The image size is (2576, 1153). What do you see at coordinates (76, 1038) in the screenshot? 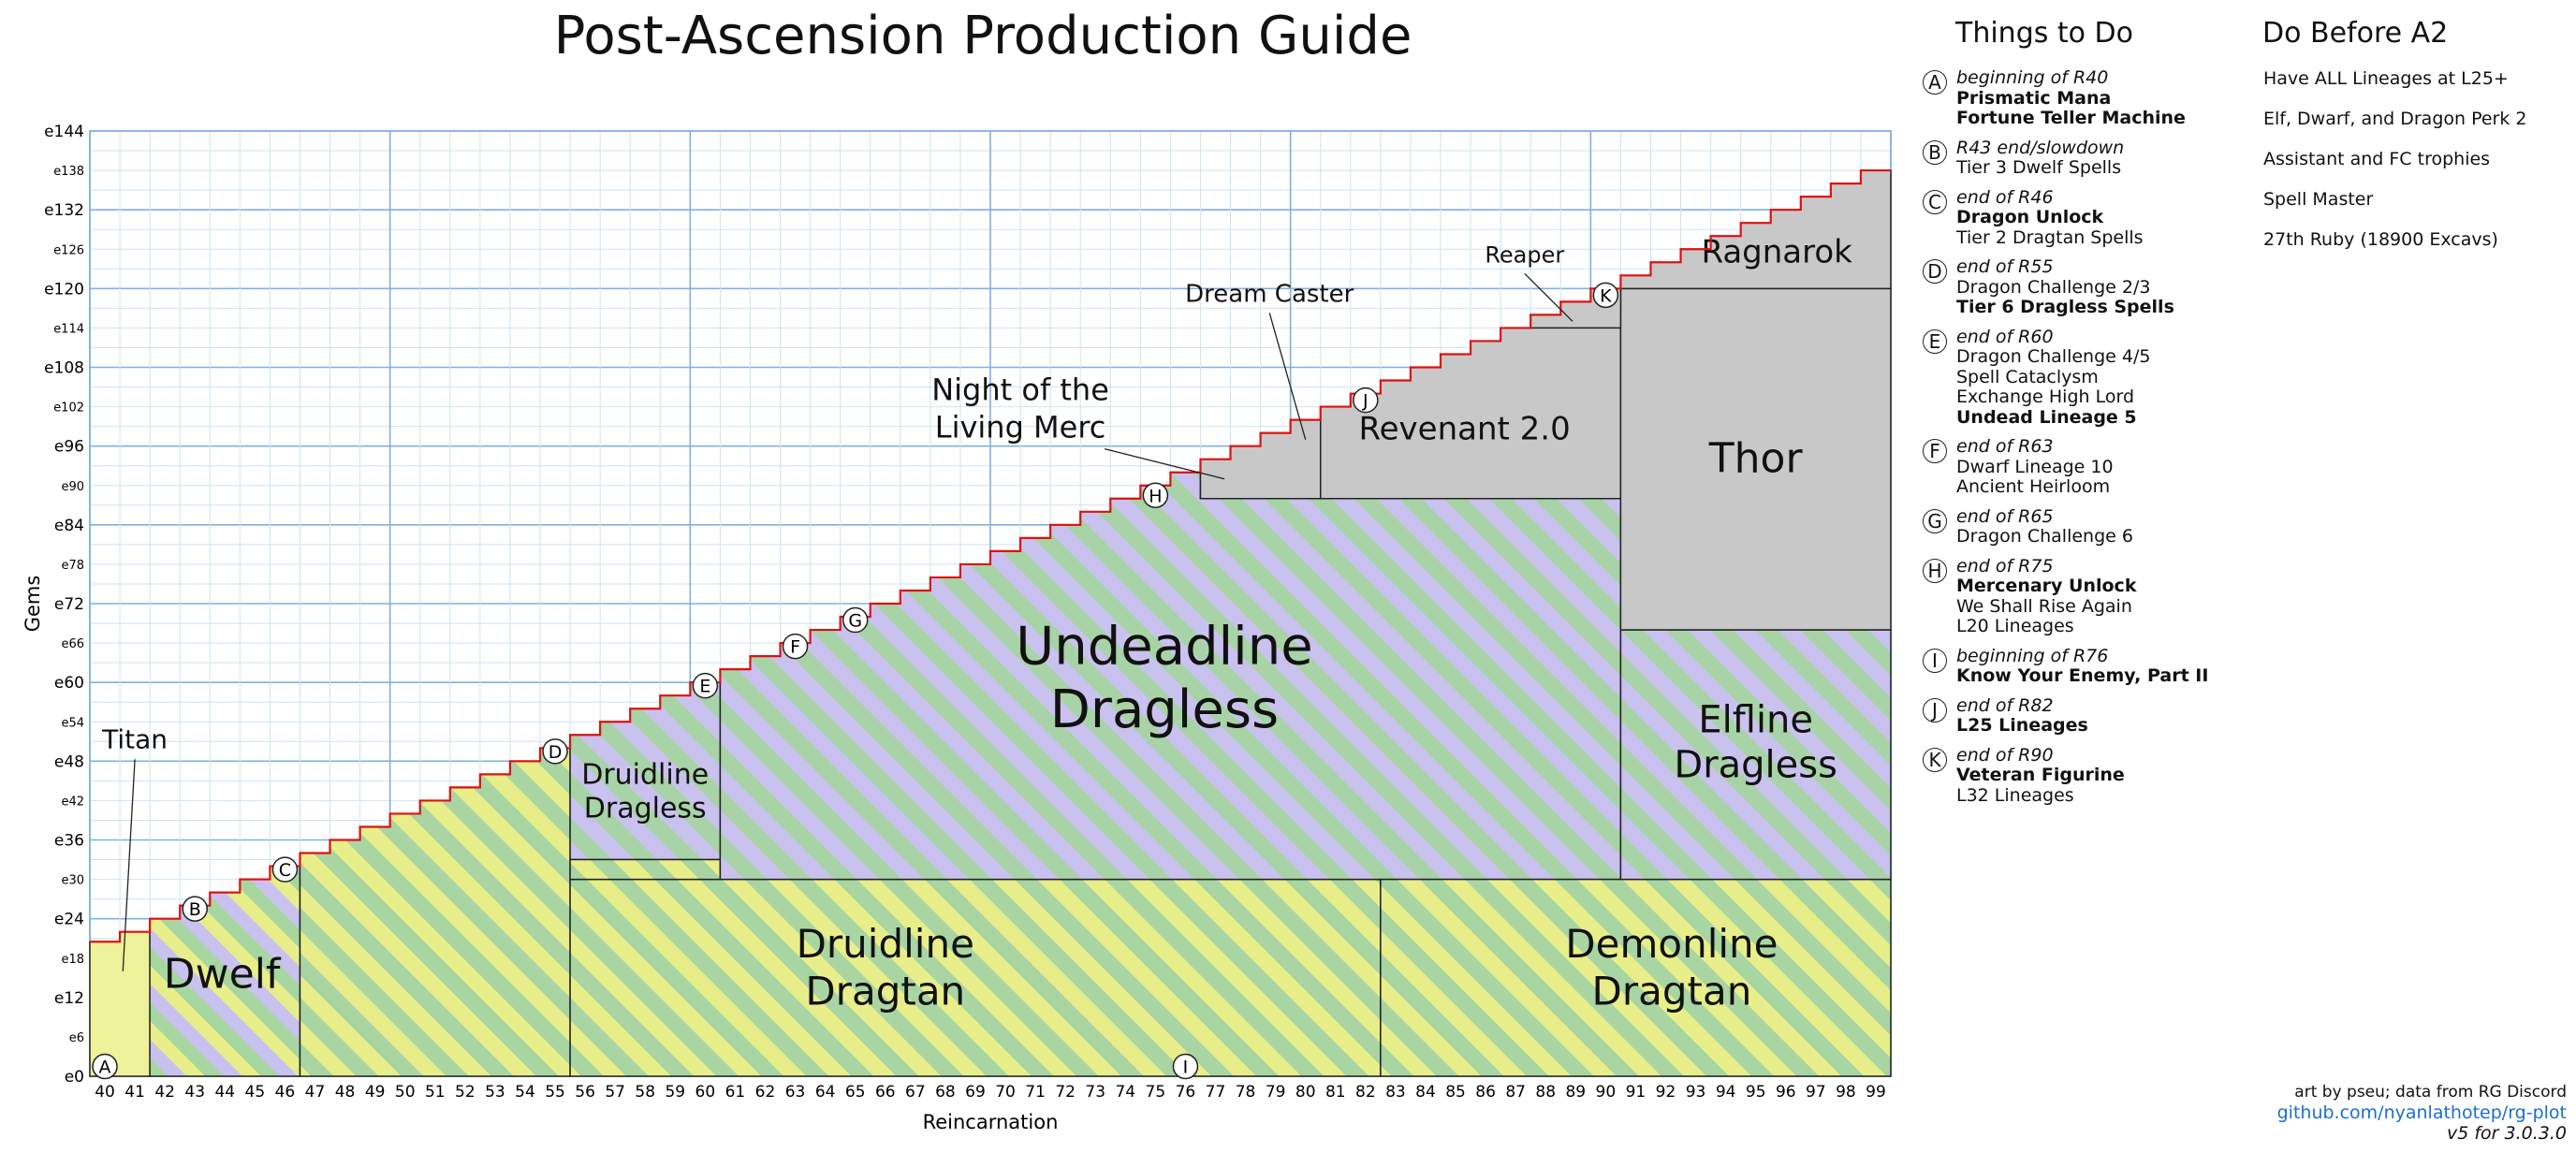
I see `y-tick-label-minor: e6` at bounding box center [76, 1038].